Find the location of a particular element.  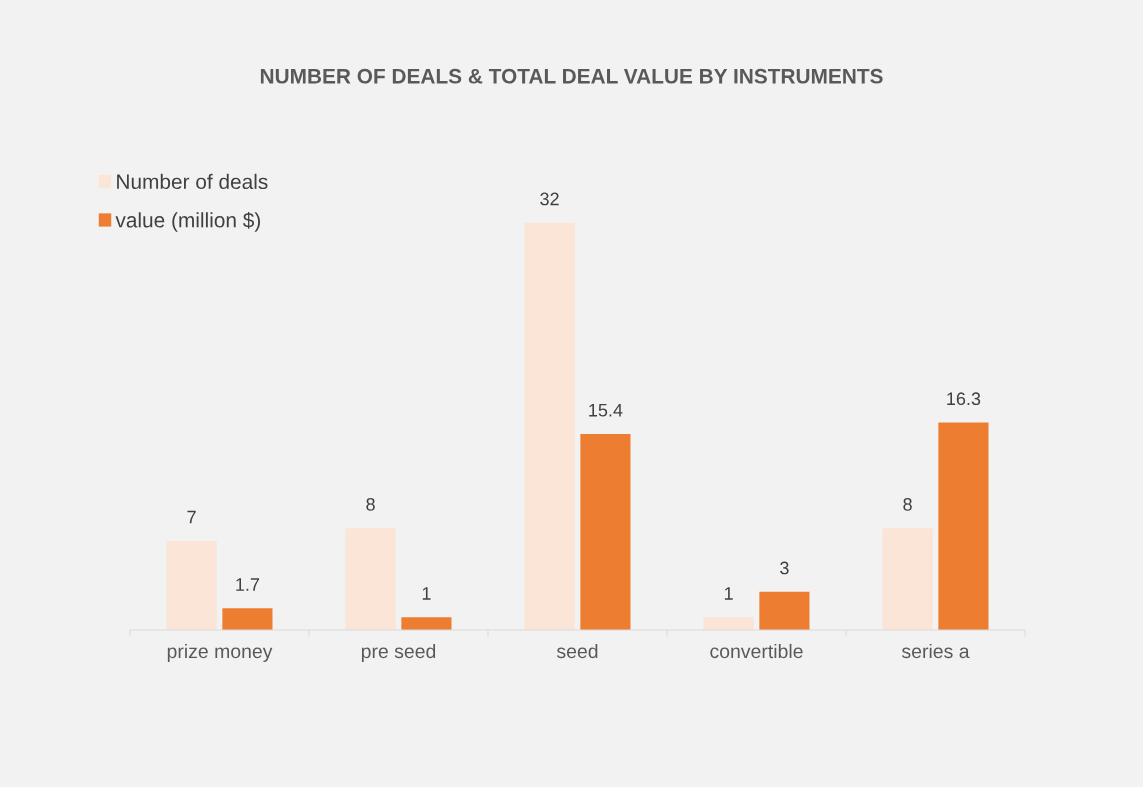

data-label: 15.4 is located at coordinates (606, 410).